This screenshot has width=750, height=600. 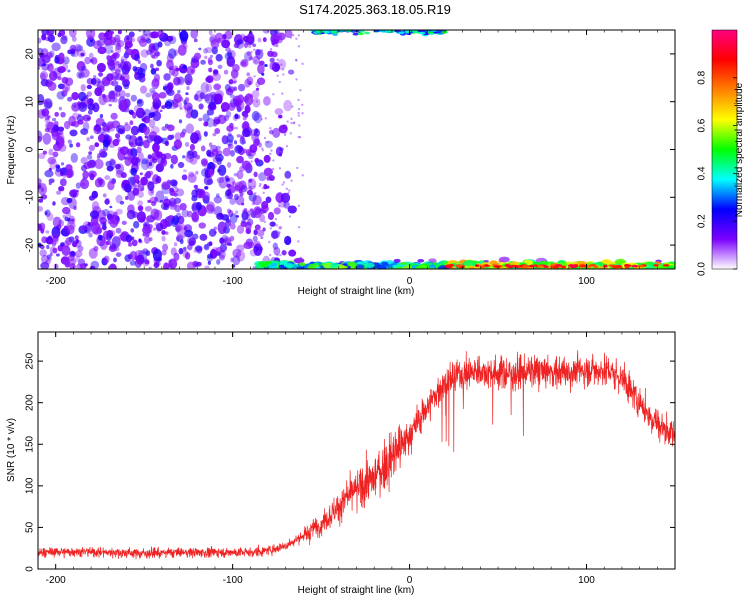 I want to click on y-tick-label: 20, so click(x=30, y=54).